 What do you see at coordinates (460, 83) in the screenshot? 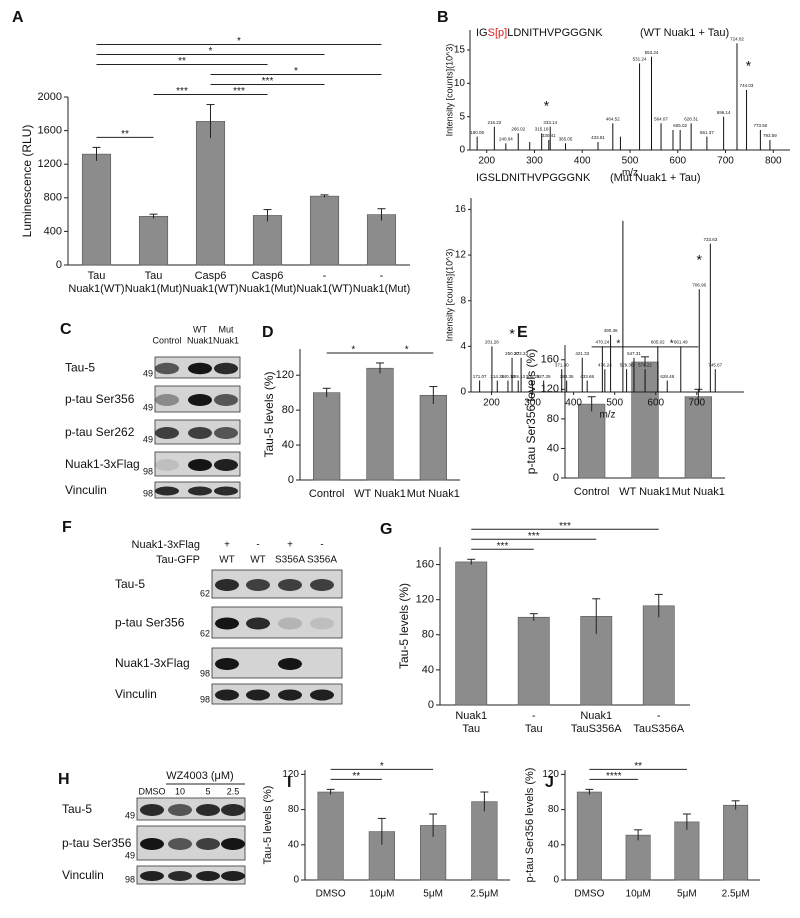
I see `y-tick-label: 10` at bounding box center [460, 83].